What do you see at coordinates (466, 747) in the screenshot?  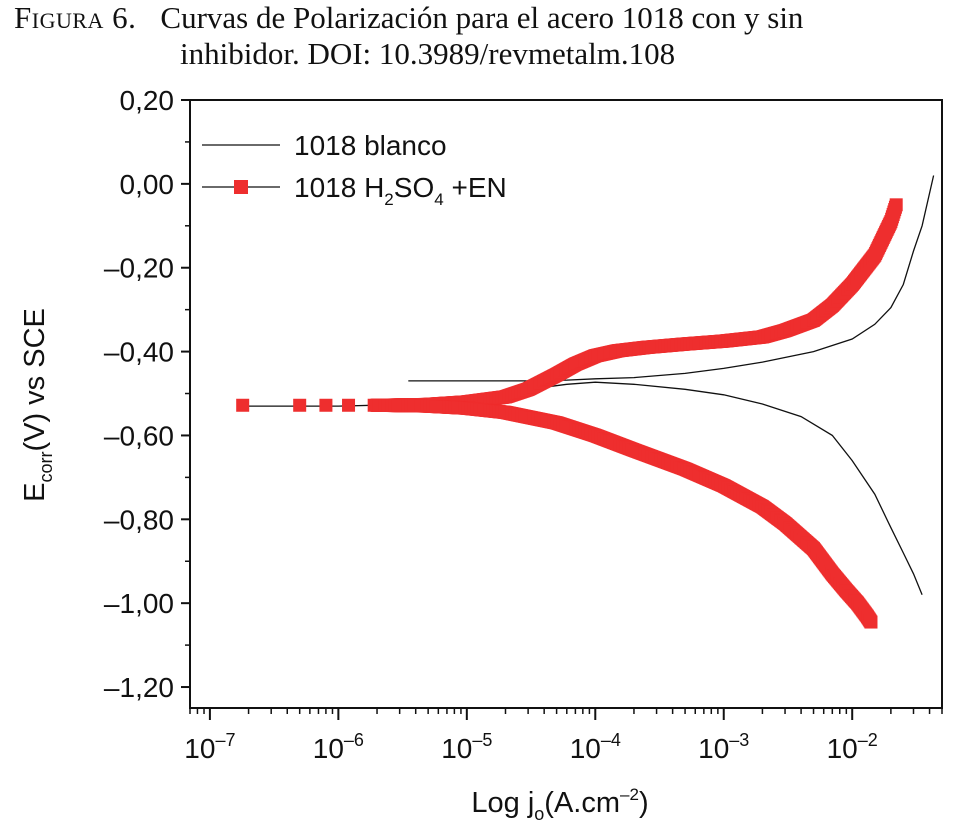 I see `x-tick-label: 10⁻⁵` at bounding box center [466, 747].